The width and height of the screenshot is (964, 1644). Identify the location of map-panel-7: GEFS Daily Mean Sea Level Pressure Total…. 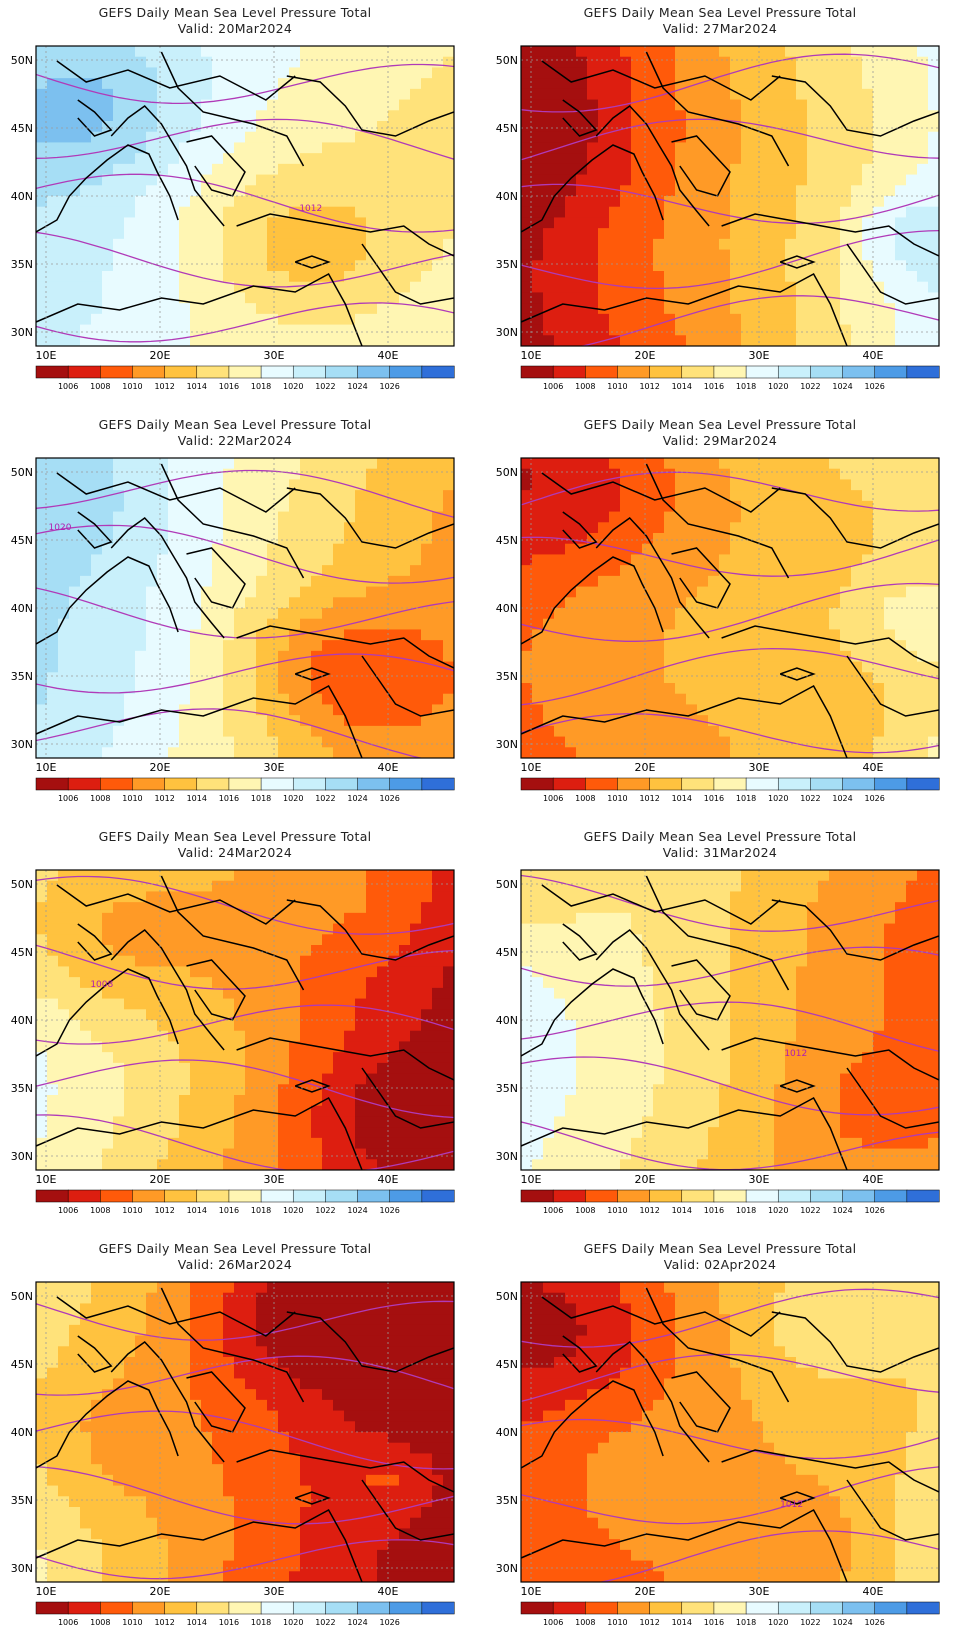
(235, 1440).